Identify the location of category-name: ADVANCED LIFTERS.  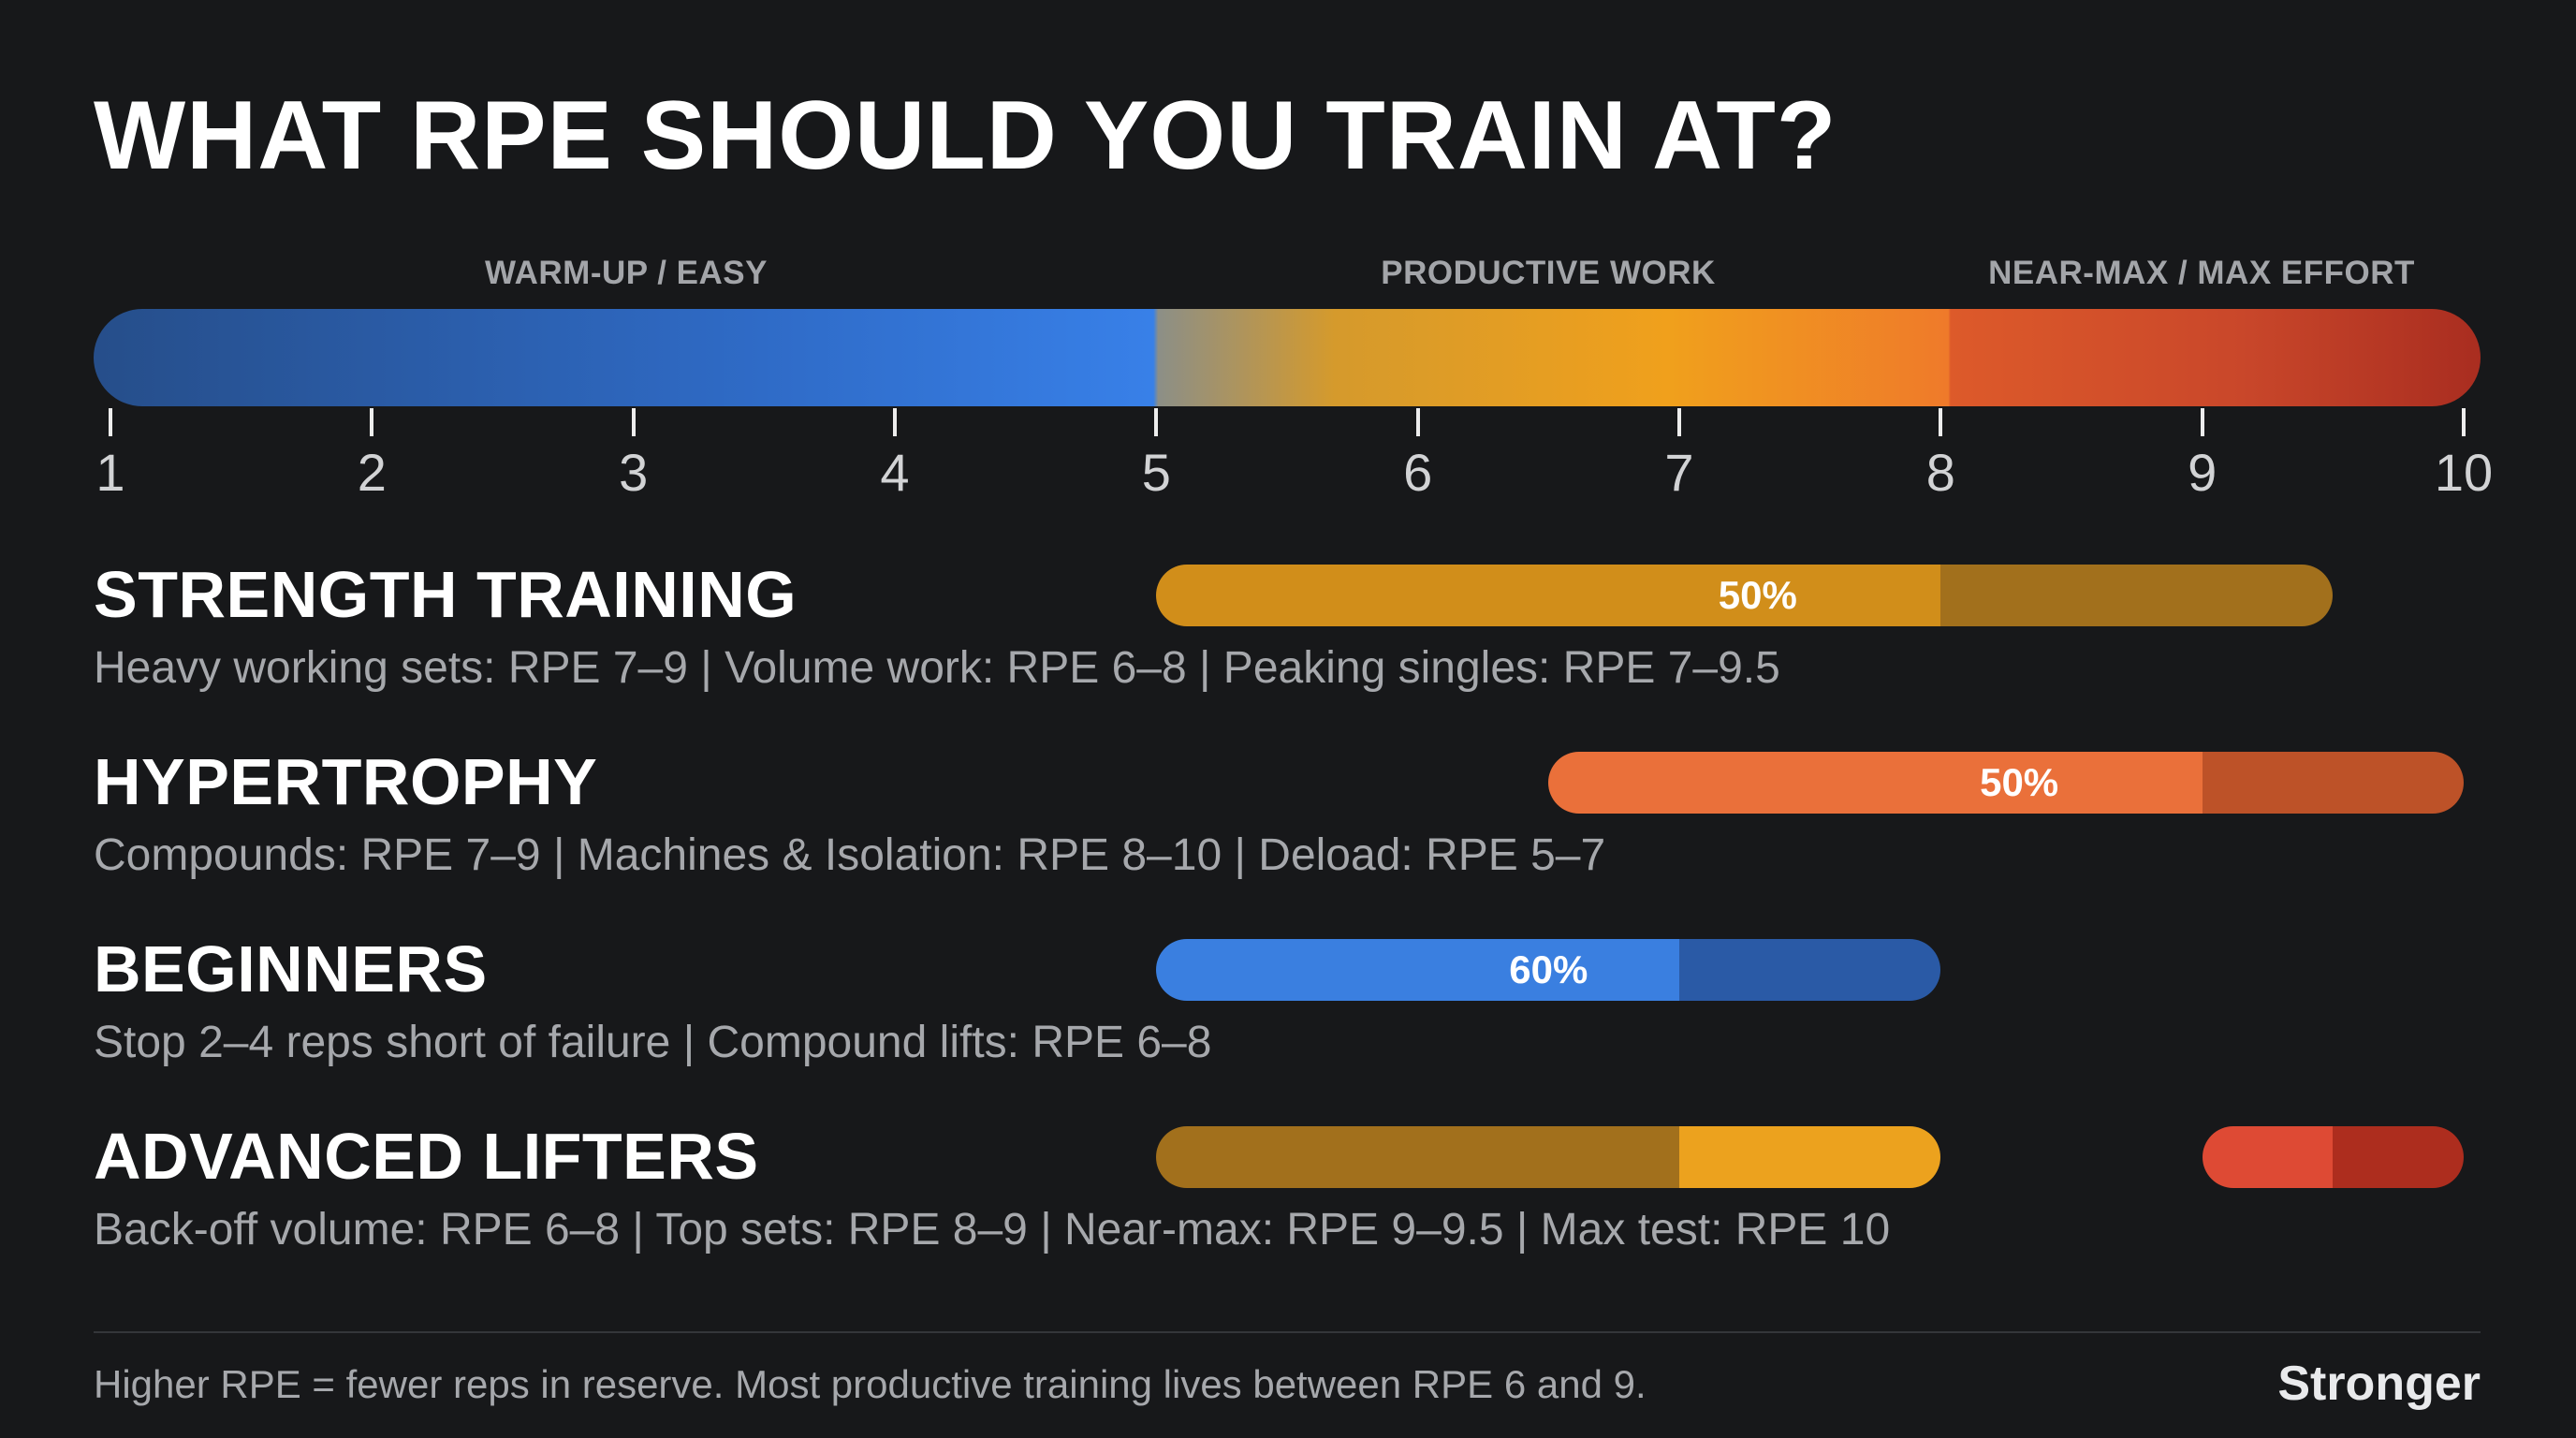
(426, 1156).